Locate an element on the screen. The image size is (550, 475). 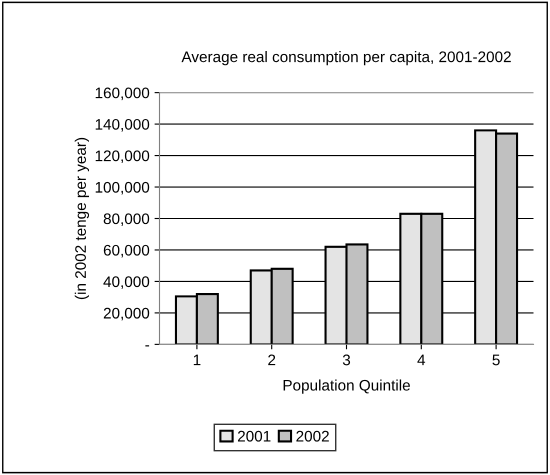
chart-title: Average real consumption per capita, 2001-2002 is located at coordinates (346, 58).